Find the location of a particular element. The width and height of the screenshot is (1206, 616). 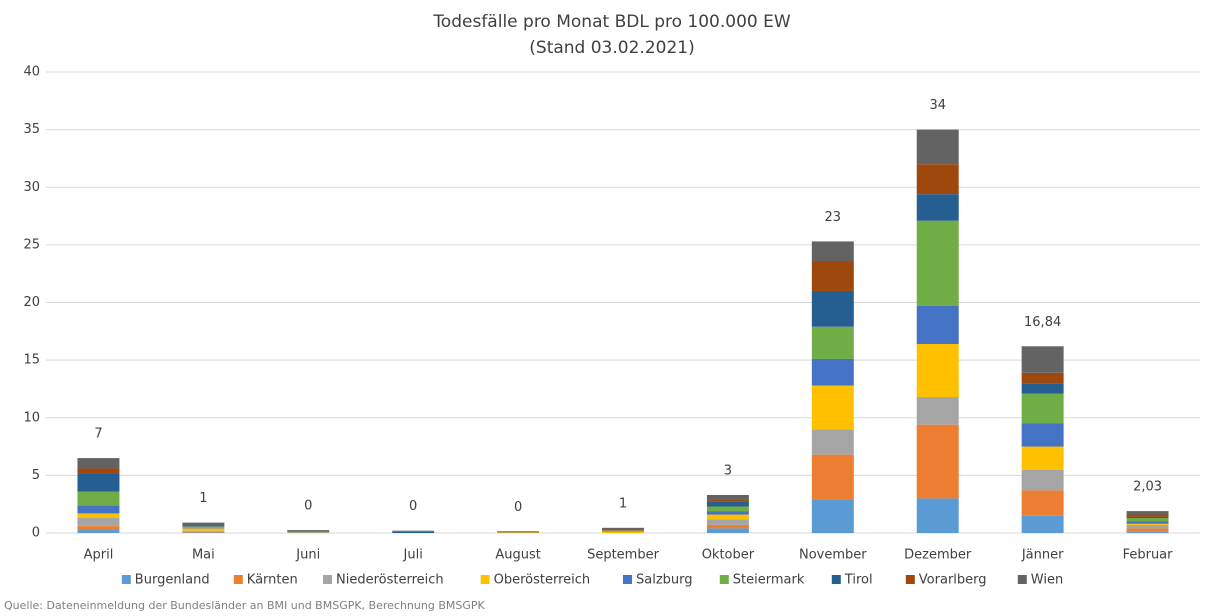

total-label: 1 is located at coordinates (623, 503).